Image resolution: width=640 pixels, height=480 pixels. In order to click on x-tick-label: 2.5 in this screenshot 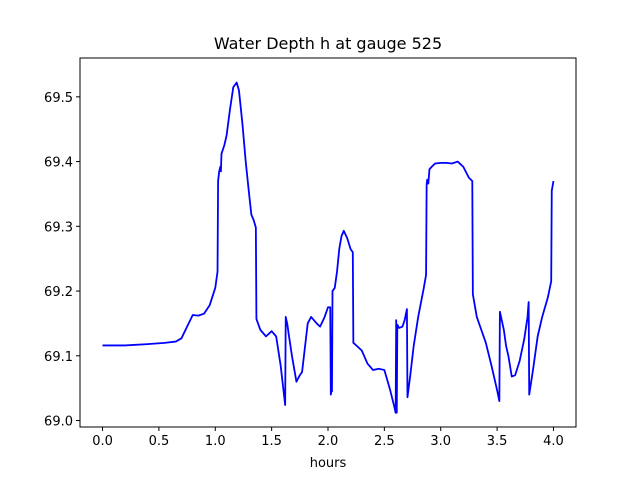, I will do `click(384, 441)`.